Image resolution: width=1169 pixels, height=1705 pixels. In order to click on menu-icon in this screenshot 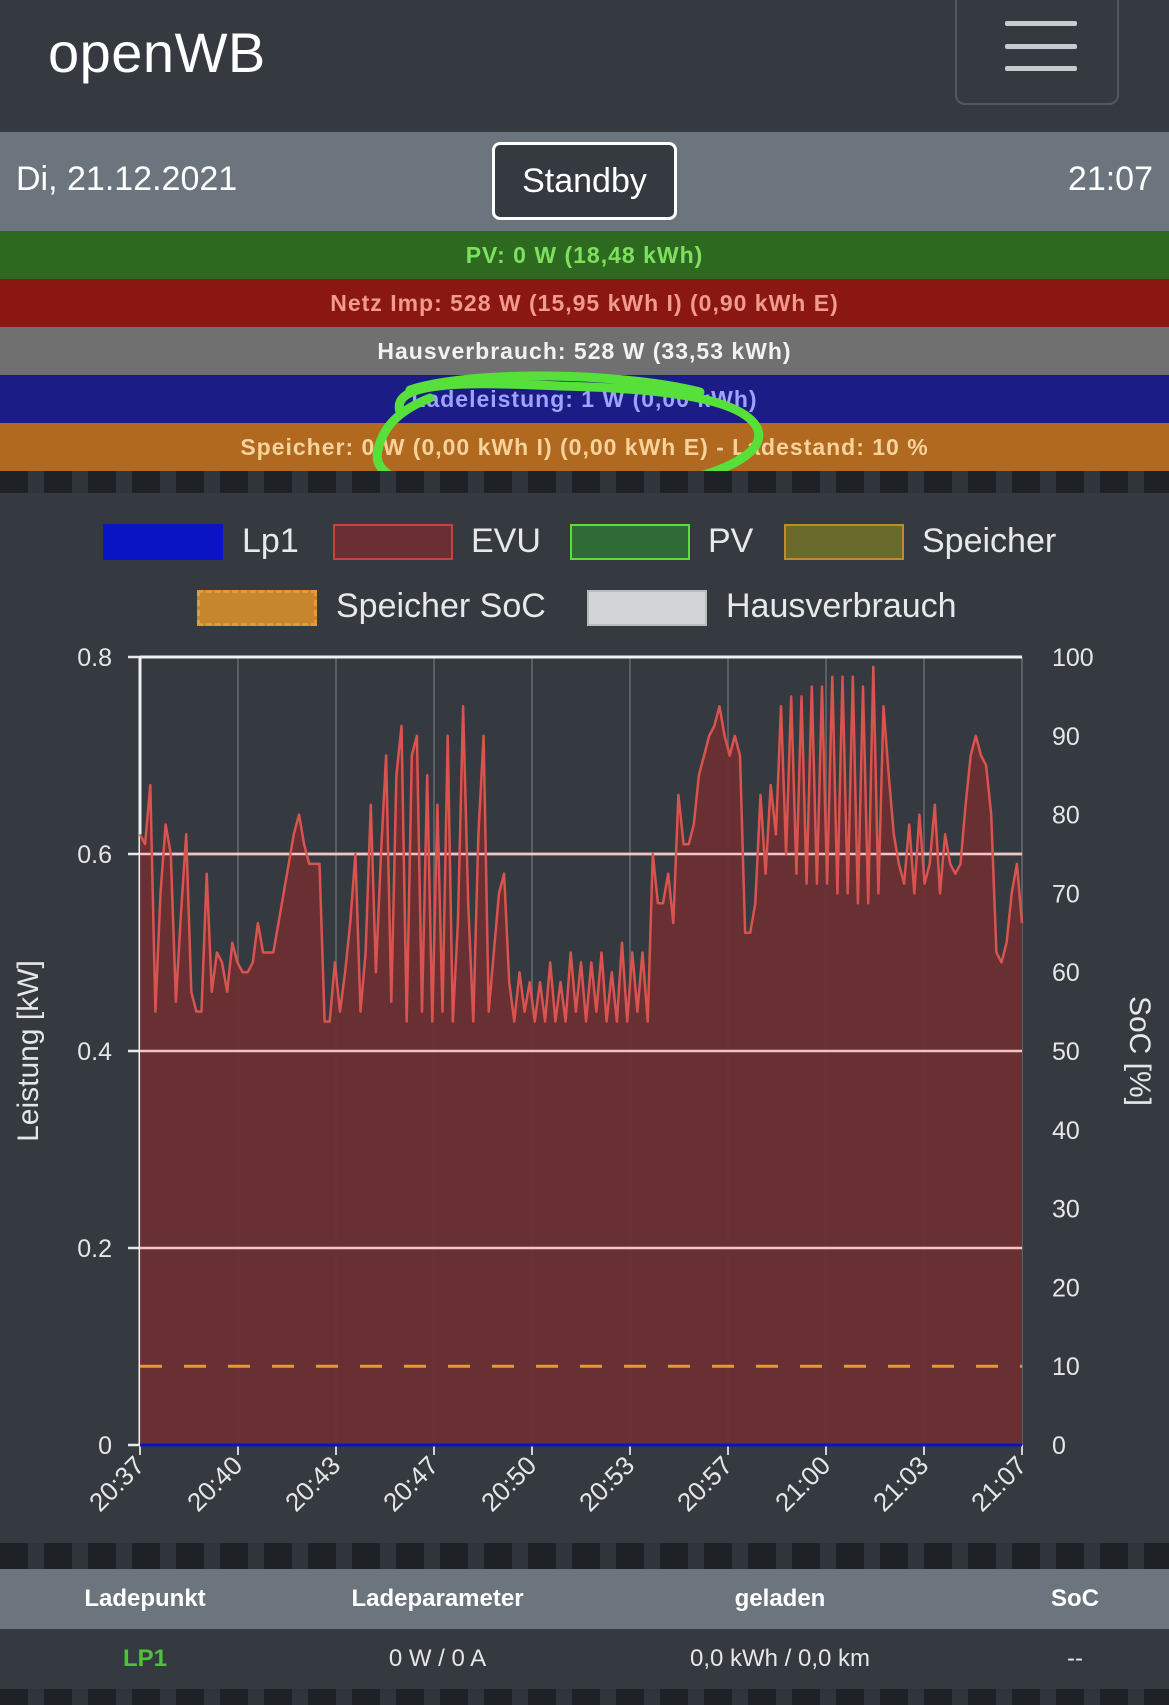, I will do `click(1041, 23)`.